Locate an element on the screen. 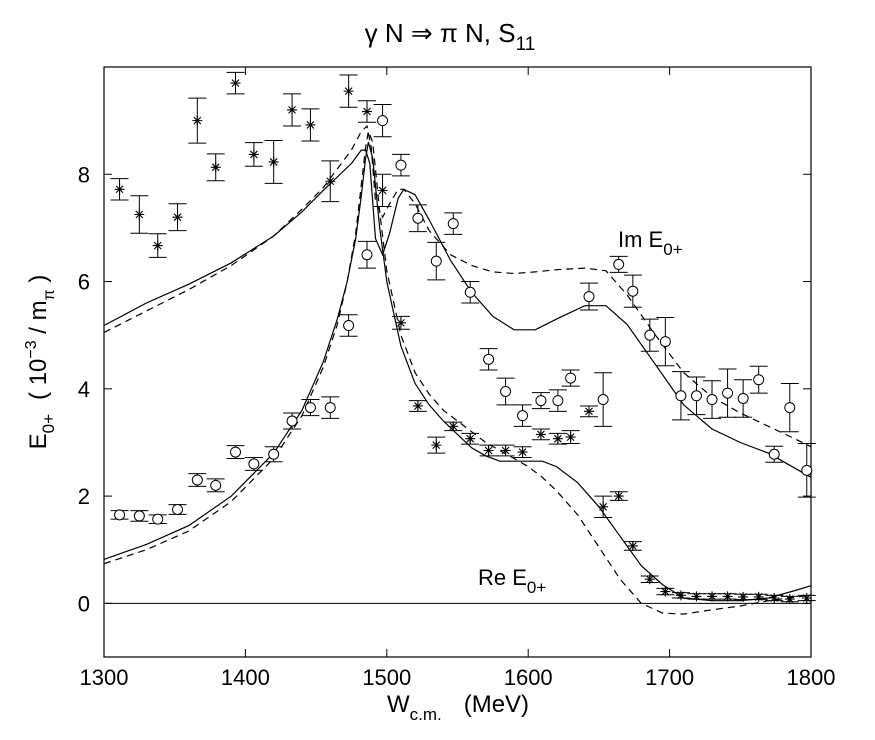 The width and height of the screenshot is (875, 740). y-tick-label: 8 is located at coordinates (84, 174).